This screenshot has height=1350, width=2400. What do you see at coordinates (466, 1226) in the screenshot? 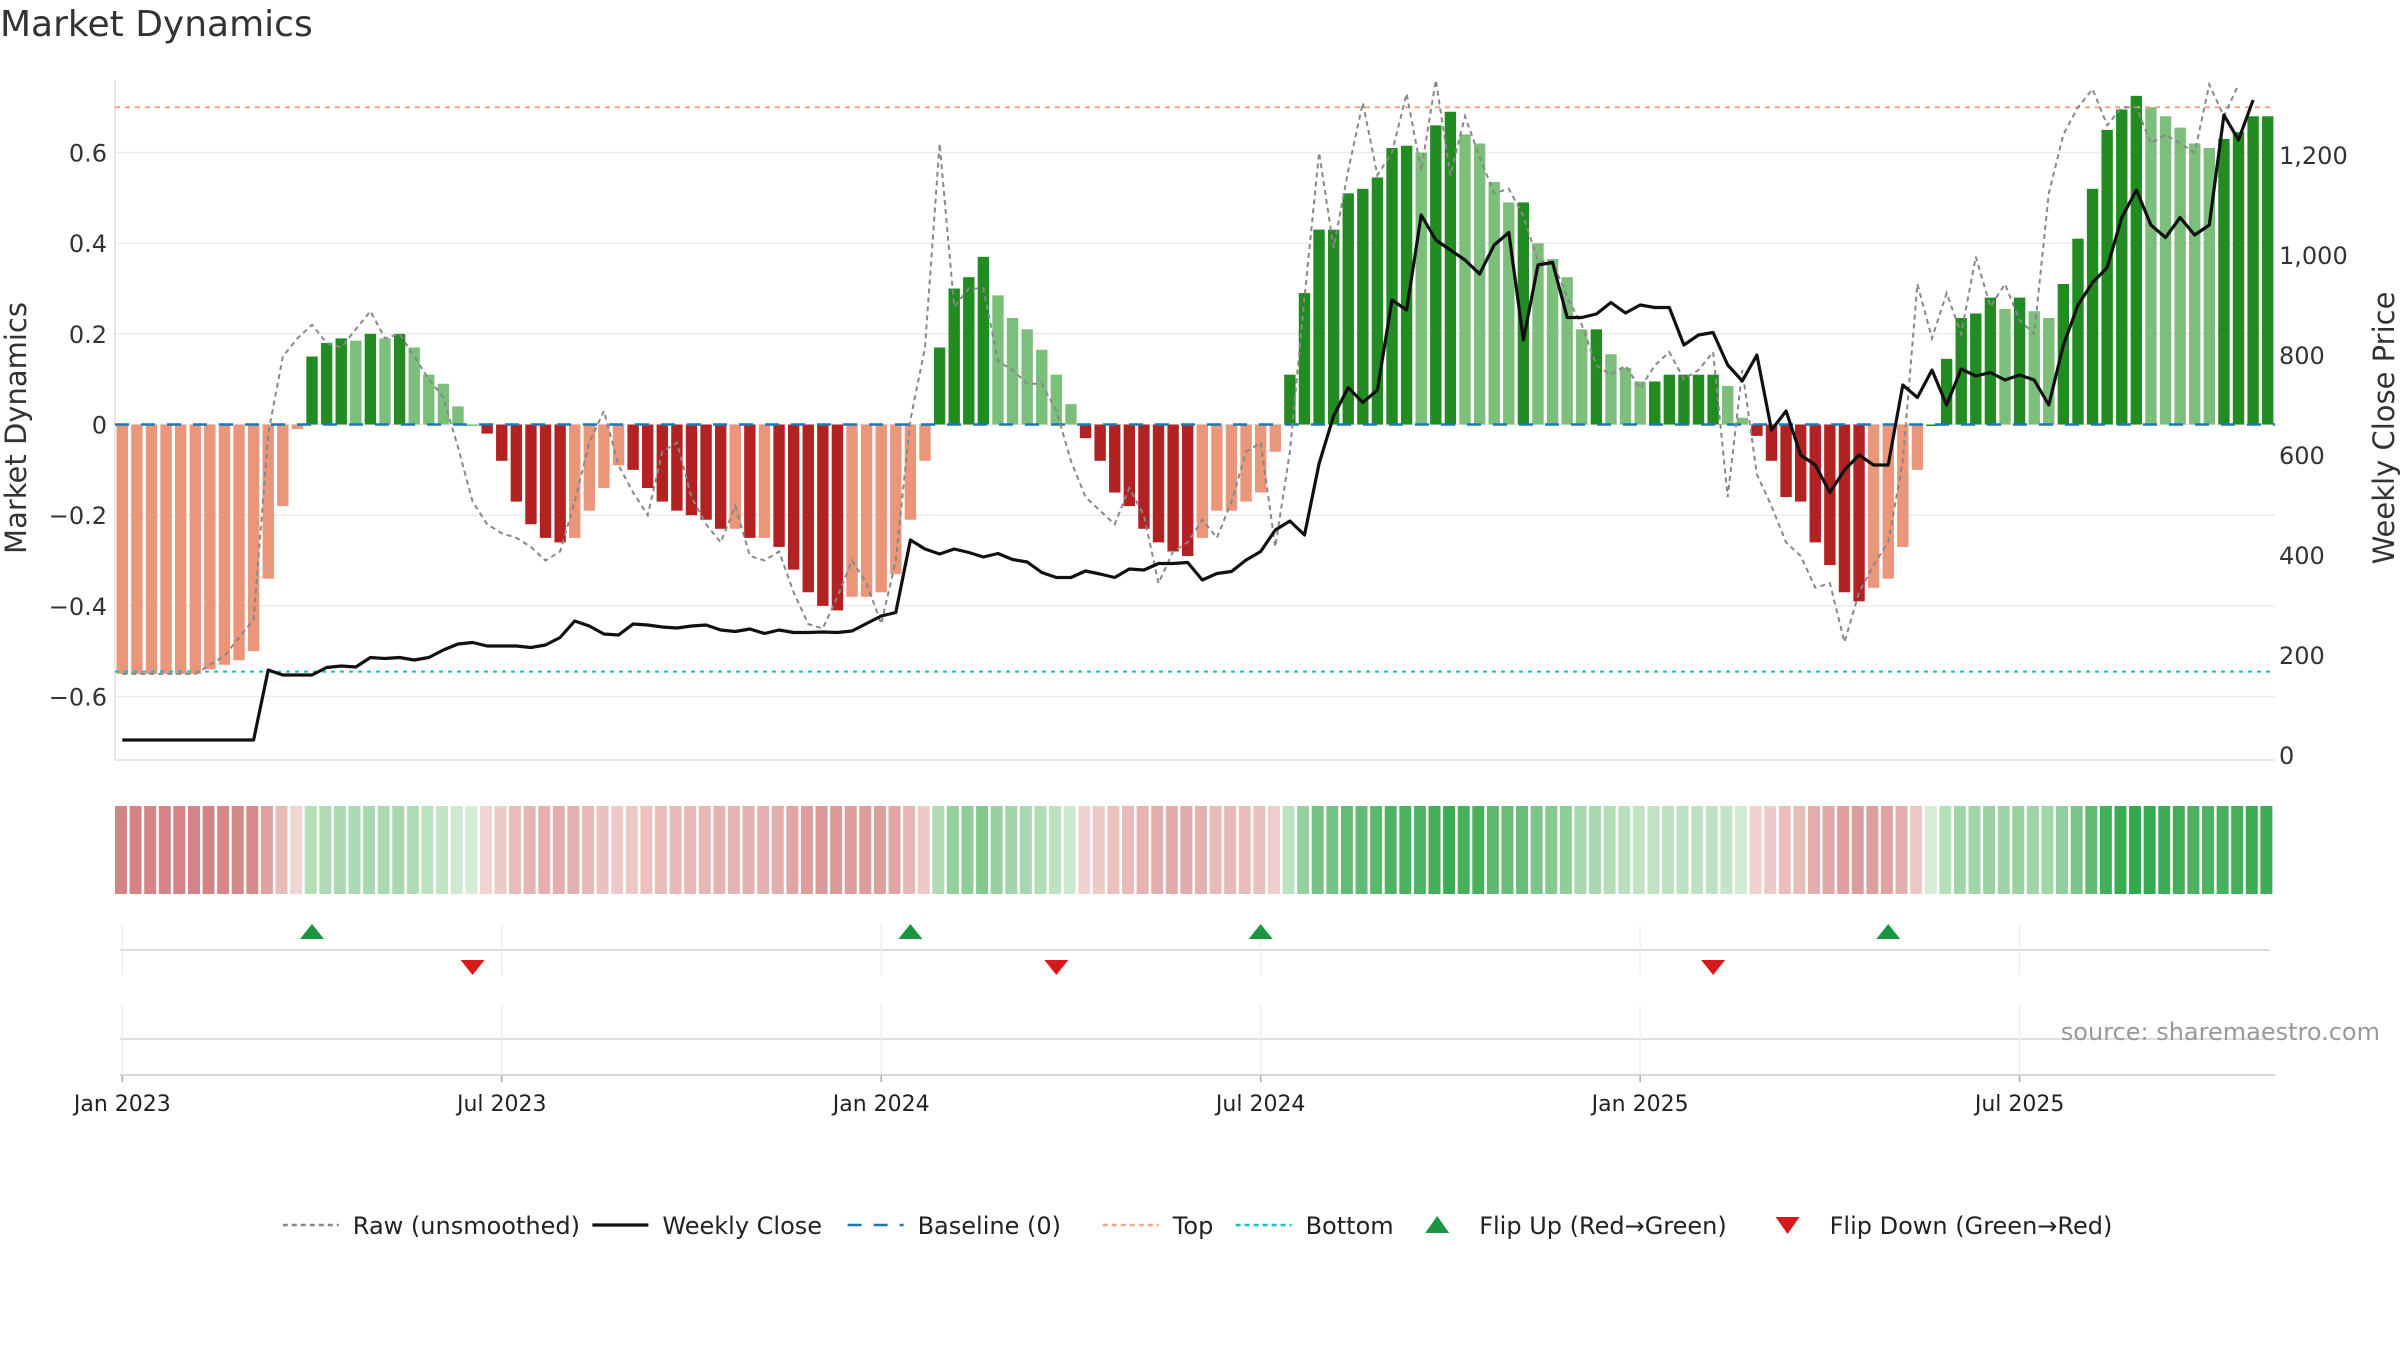
I see `legend-label: Raw (unsmoothed)` at bounding box center [466, 1226].